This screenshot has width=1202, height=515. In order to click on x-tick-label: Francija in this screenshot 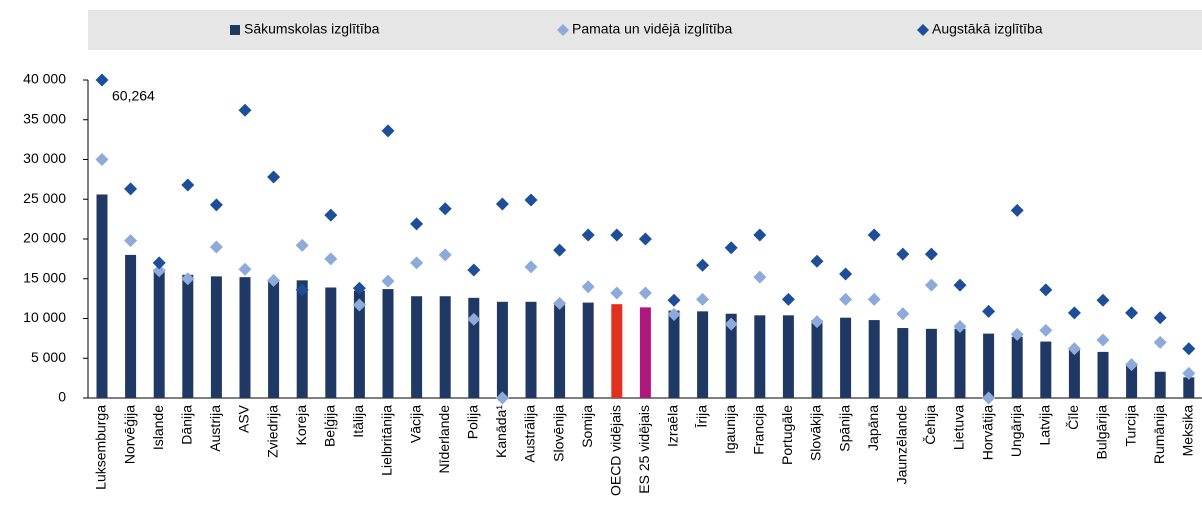, I will do `click(759, 430)`.